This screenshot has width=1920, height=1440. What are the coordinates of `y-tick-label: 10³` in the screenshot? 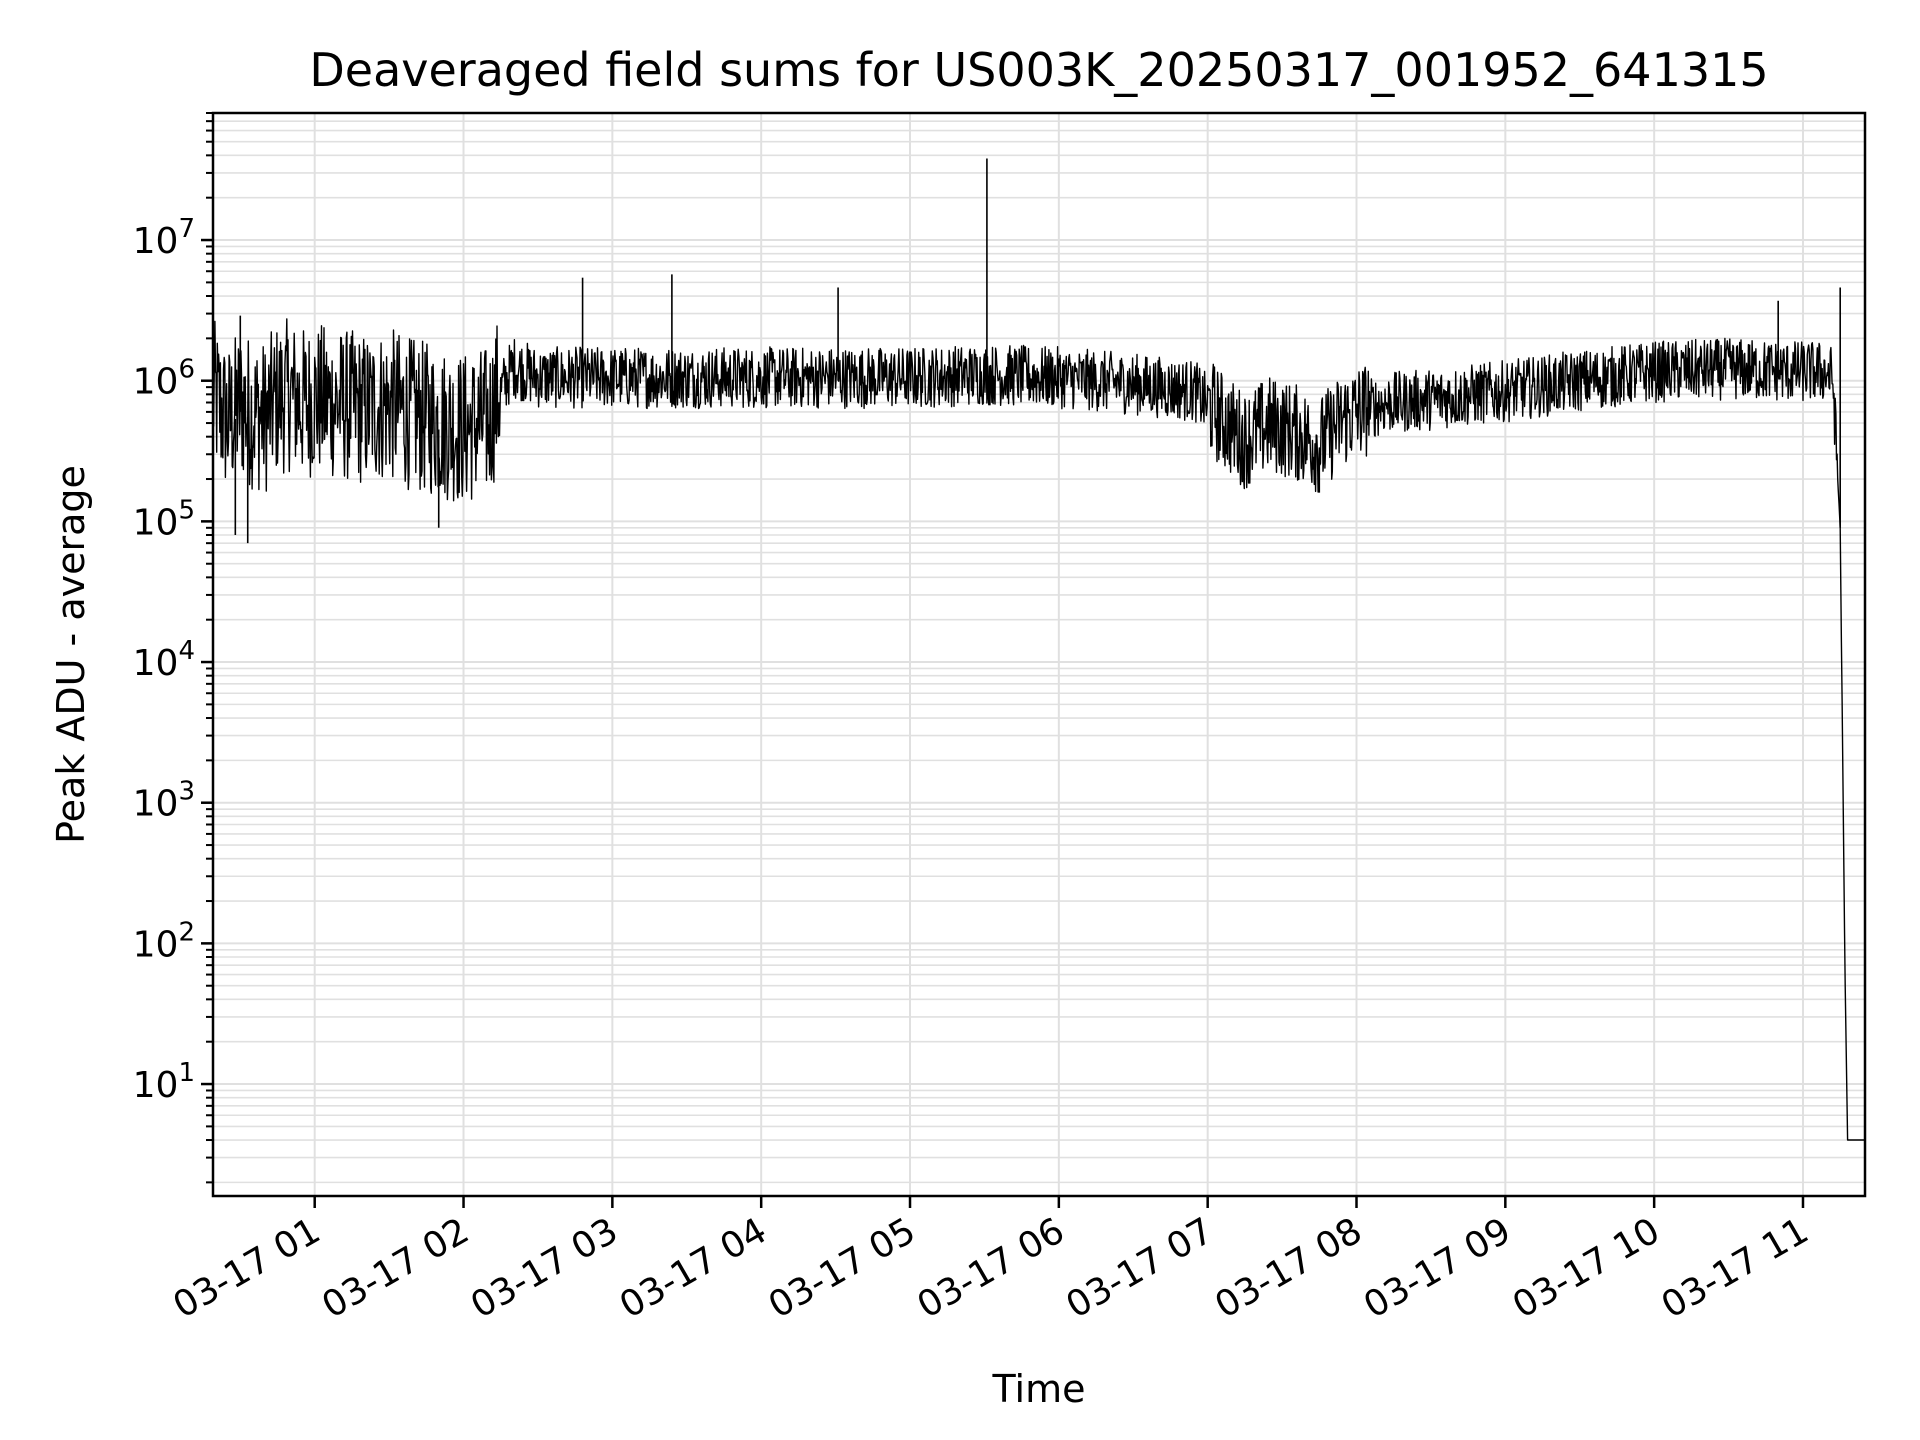 It's located at (164, 801).